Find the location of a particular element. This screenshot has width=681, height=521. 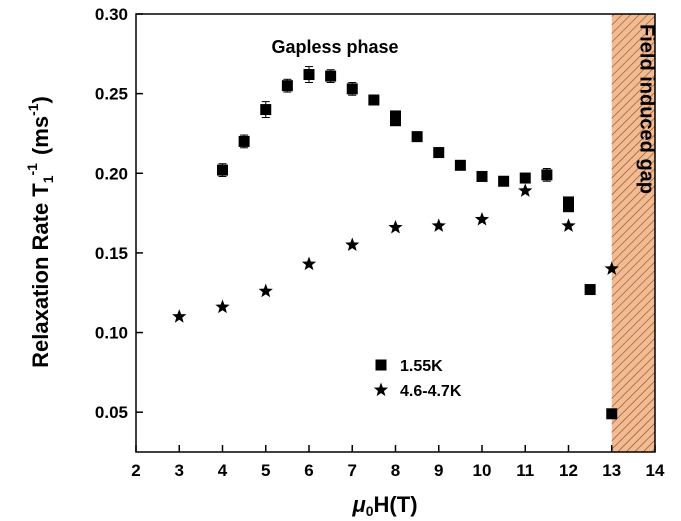

x-tick-label: 9 is located at coordinates (438, 470).